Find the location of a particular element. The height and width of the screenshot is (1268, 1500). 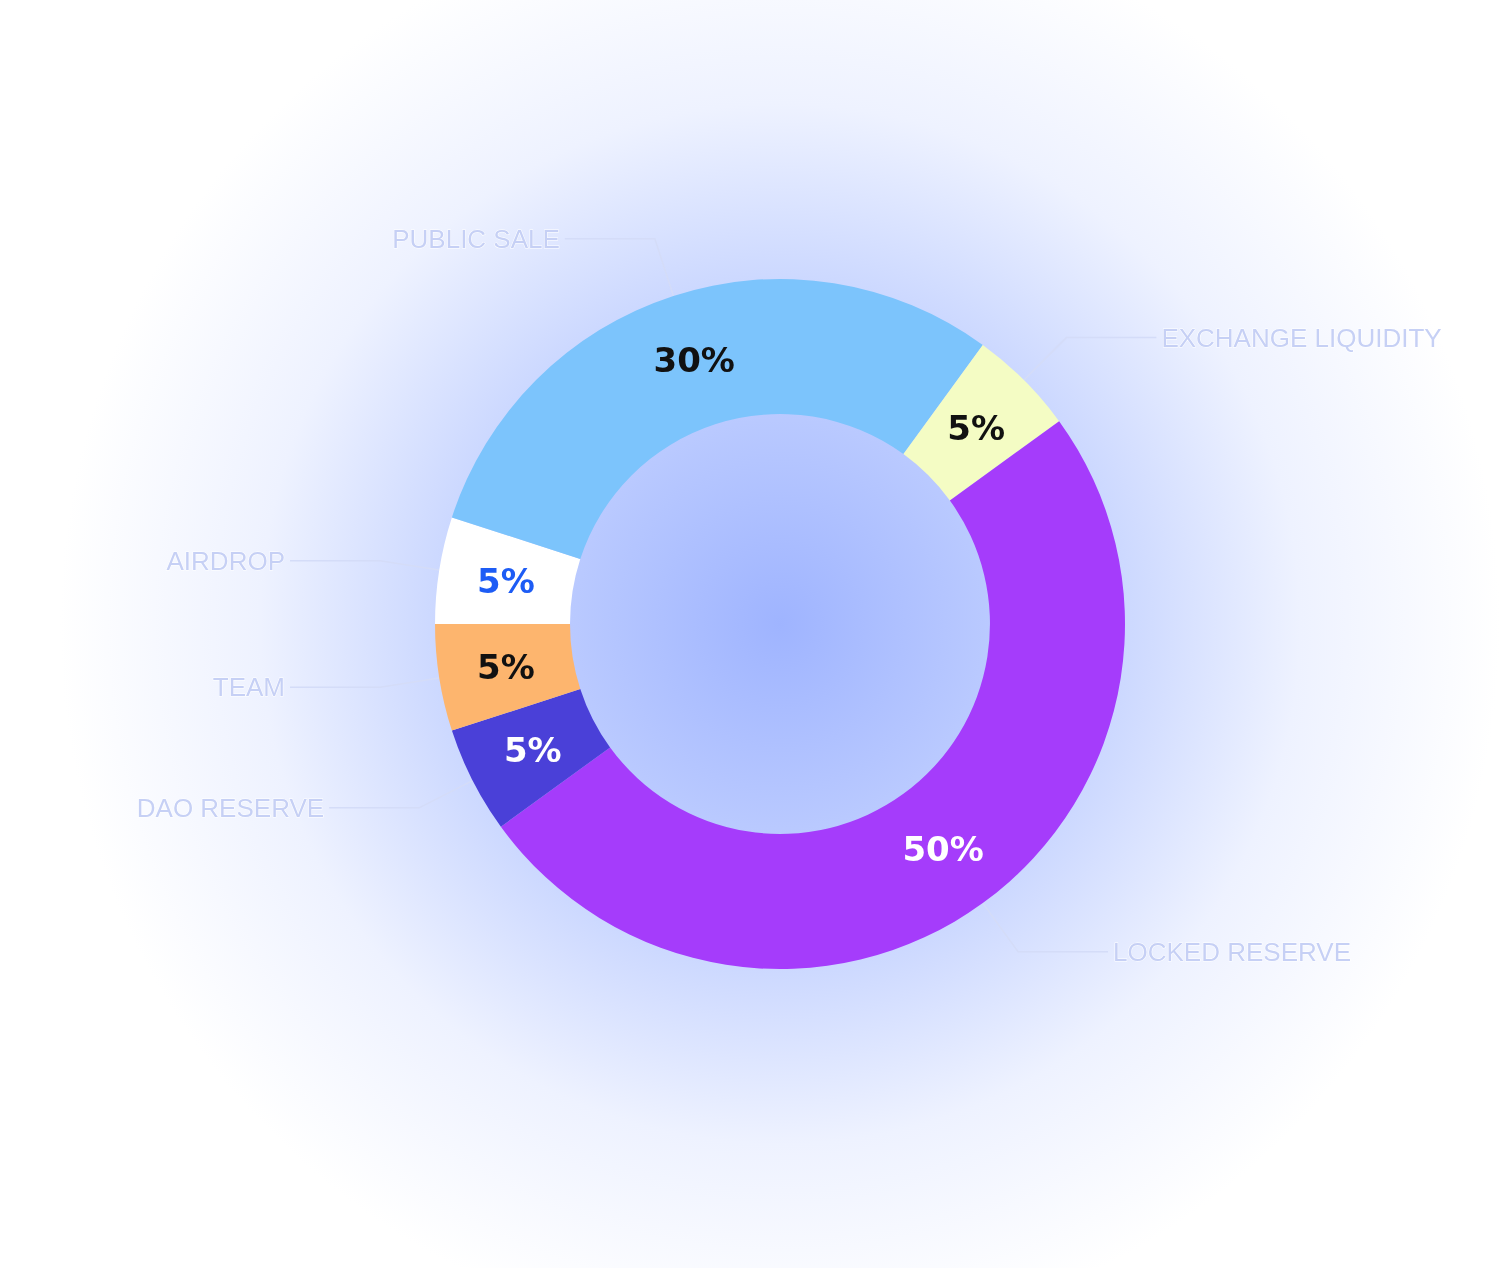

data-label: 30% is located at coordinates (694, 360).